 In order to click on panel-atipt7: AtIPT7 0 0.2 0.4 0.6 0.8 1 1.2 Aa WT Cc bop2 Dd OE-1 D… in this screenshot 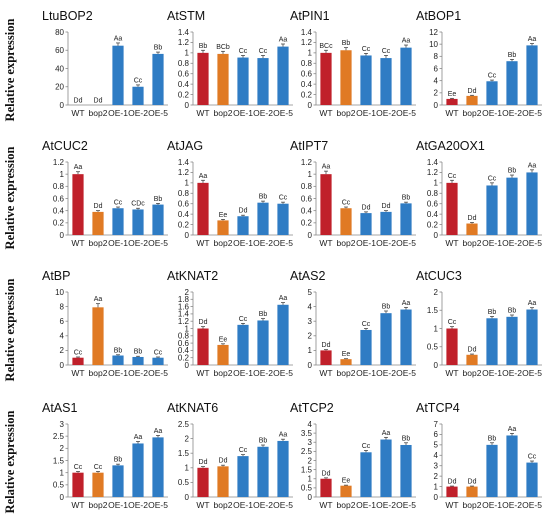, I will do `click(353, 193)`.